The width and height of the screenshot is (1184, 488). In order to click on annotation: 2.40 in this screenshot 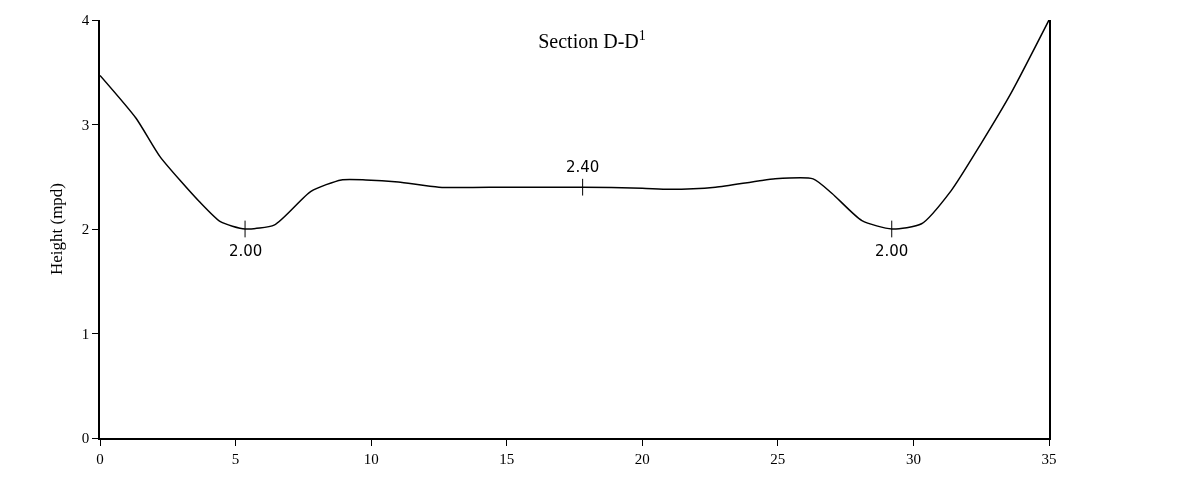, I will do `click(583, 167)`.